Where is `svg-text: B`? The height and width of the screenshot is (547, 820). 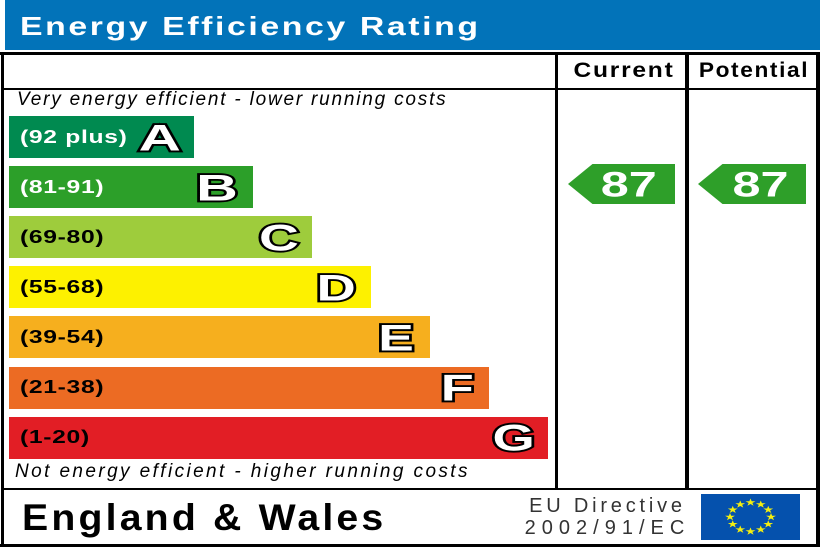
svg-text: B is located at coordinates (217, 187).